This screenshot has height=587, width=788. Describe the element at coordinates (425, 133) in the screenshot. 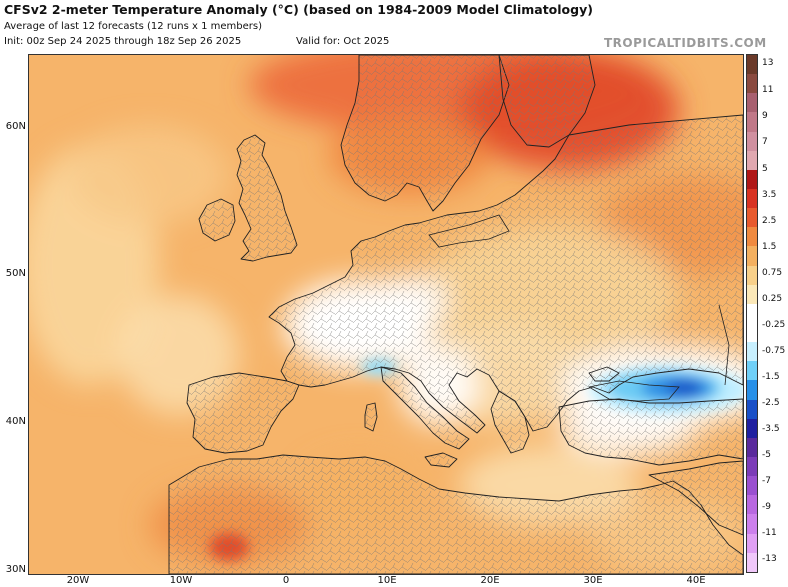

I see `scandinavia` at that location.